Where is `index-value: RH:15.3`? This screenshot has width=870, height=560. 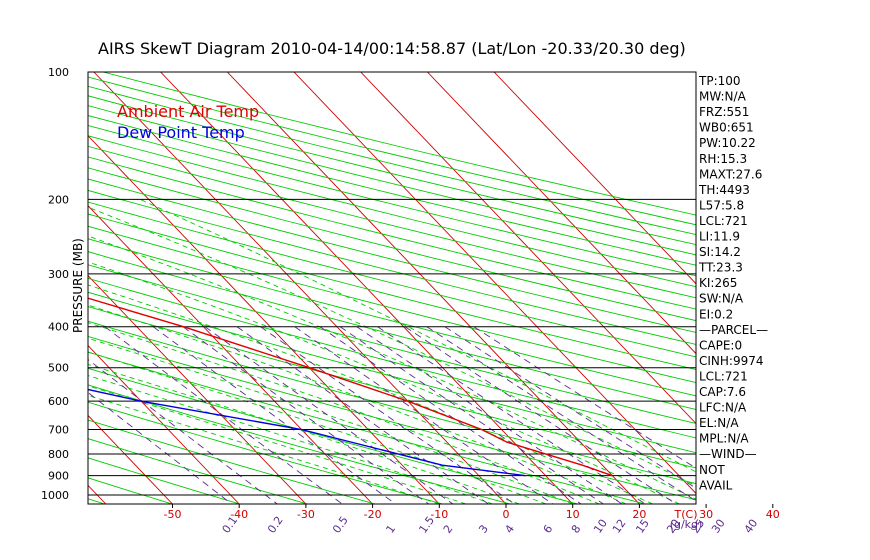
index-value: RH:15.3 is located at coordinates (723, 159).